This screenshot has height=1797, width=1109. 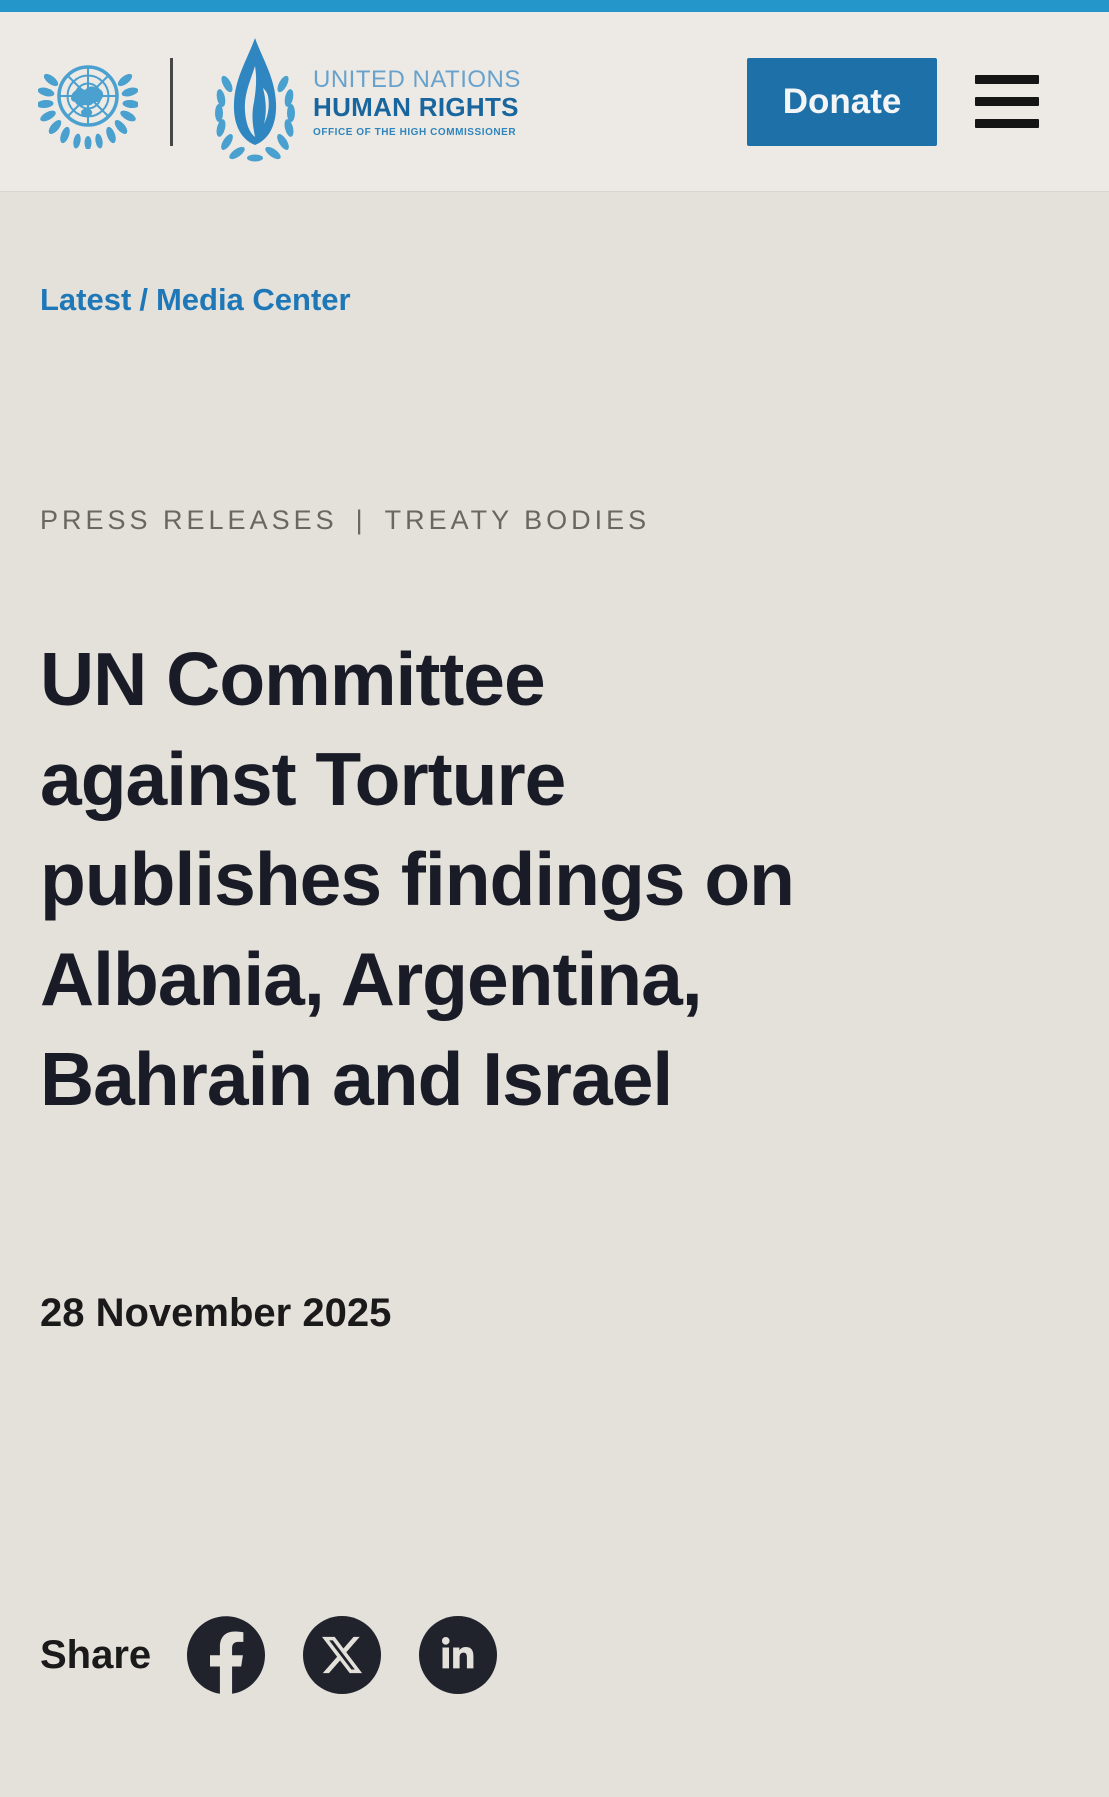 I want to click on linkedin-icon, so click(x=458, y=1655).